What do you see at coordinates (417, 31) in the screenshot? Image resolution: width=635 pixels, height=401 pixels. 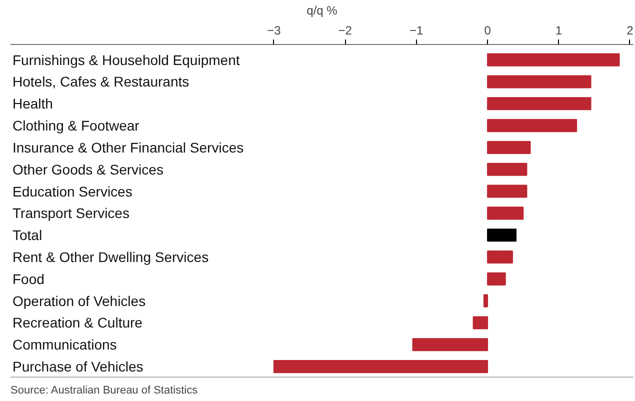 I see `x-tick-label: −1` at bounding box center [417, 31].